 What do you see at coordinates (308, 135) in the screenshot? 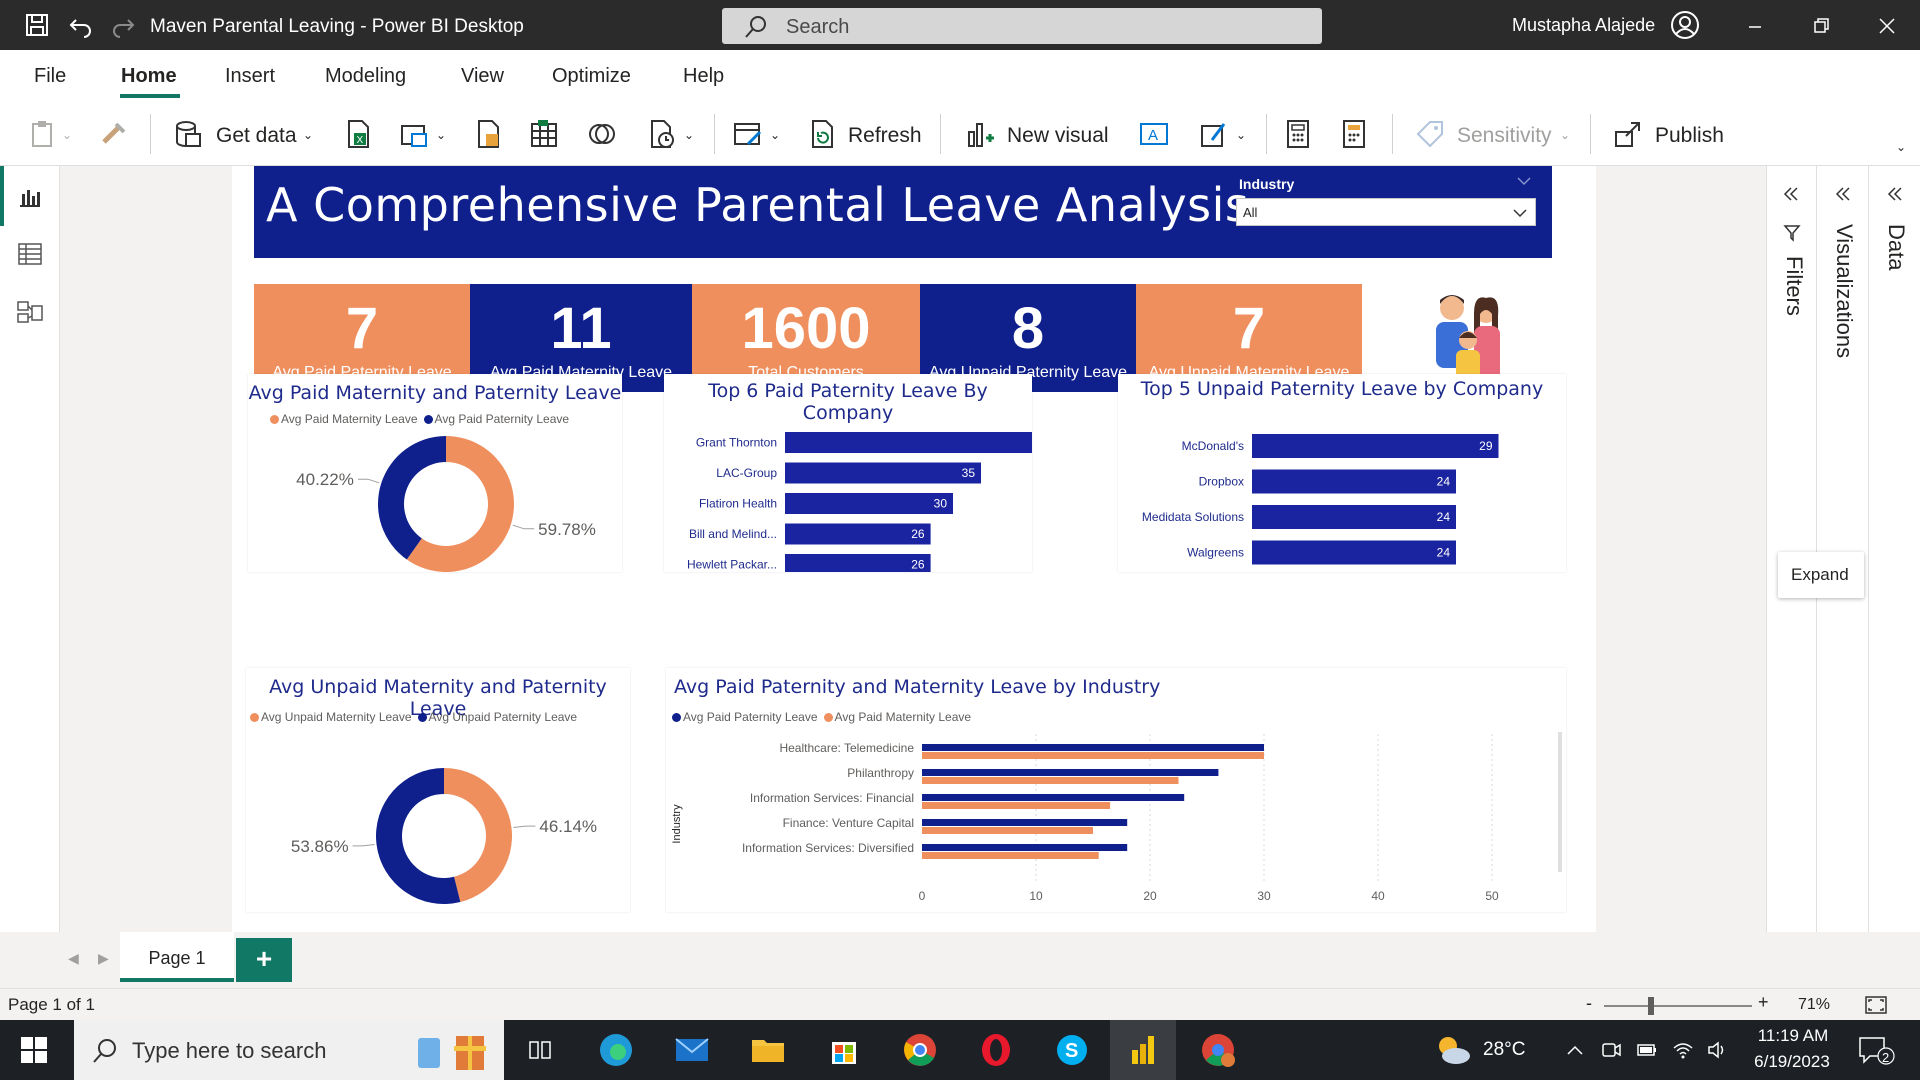
I see `get-data-caret-icon: ⌄` at bounding box center [308, 135].